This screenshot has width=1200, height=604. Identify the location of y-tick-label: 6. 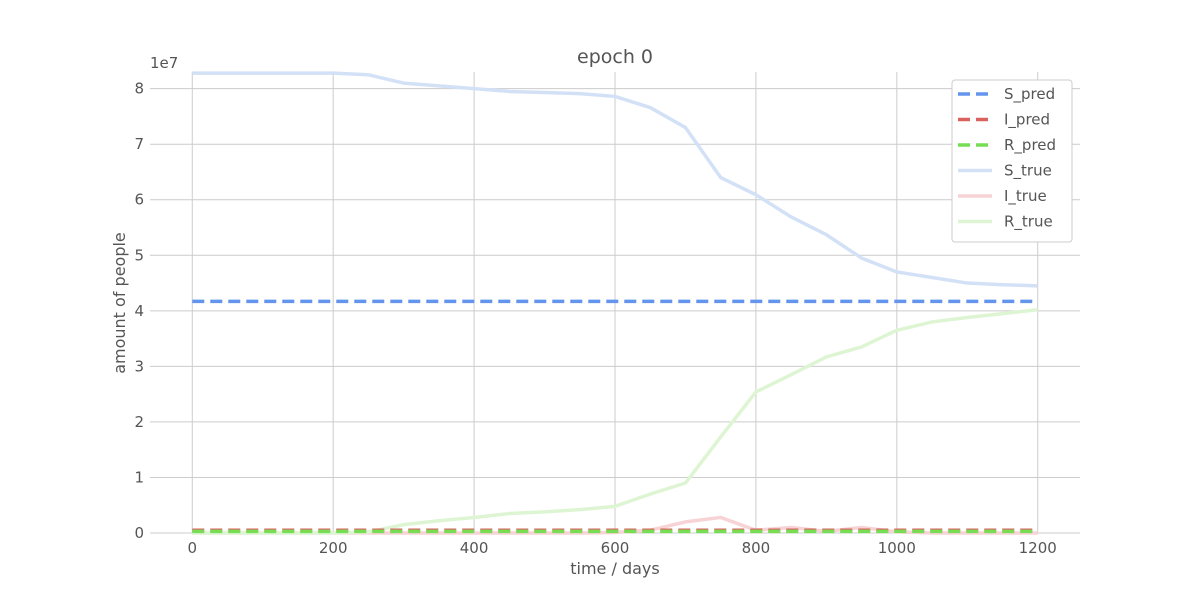
(139, 200).